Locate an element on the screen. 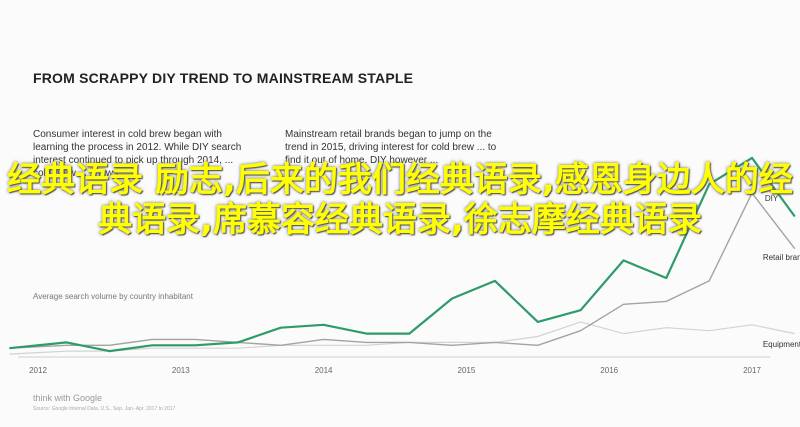 Image resolution: width=800 pixels, height=427 pixels. x-tick-2014: 2014 is located at coordinates (323, 370).